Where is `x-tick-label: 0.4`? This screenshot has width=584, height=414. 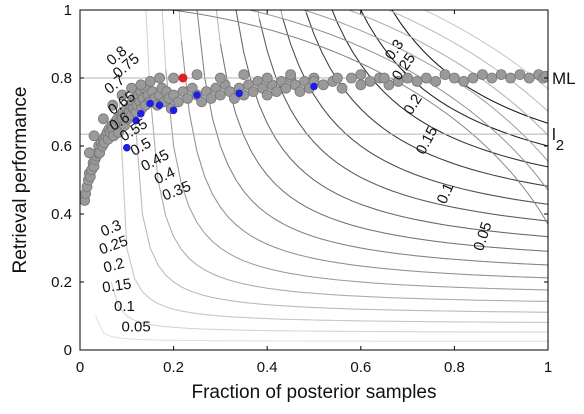
x-tick-label: 0.4 is located at coordinates (267, 367).